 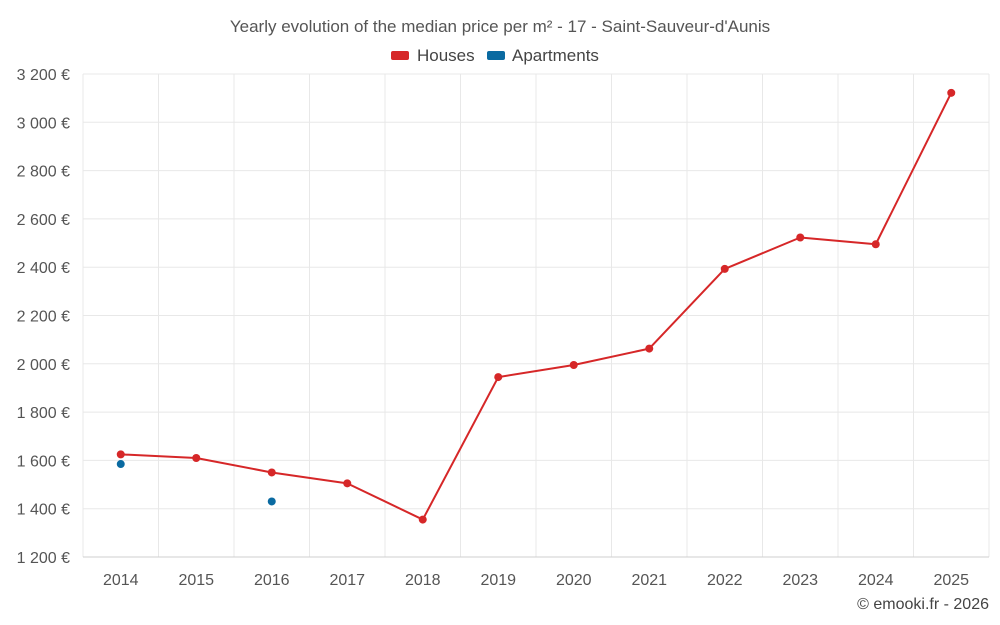 What do you see at coordinates (649, 580) in the screenshot?
I see `x-tick-label: 2021` at bounding box center [649, 580].